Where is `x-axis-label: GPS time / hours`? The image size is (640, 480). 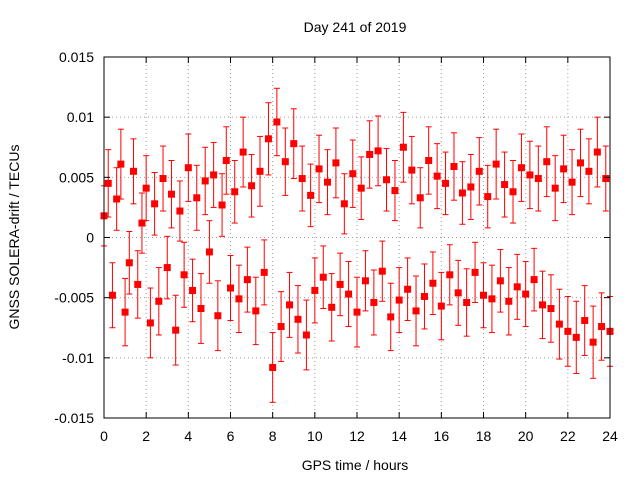
x-axis-label: GPS time / hours is located at coordinates (355, 465).